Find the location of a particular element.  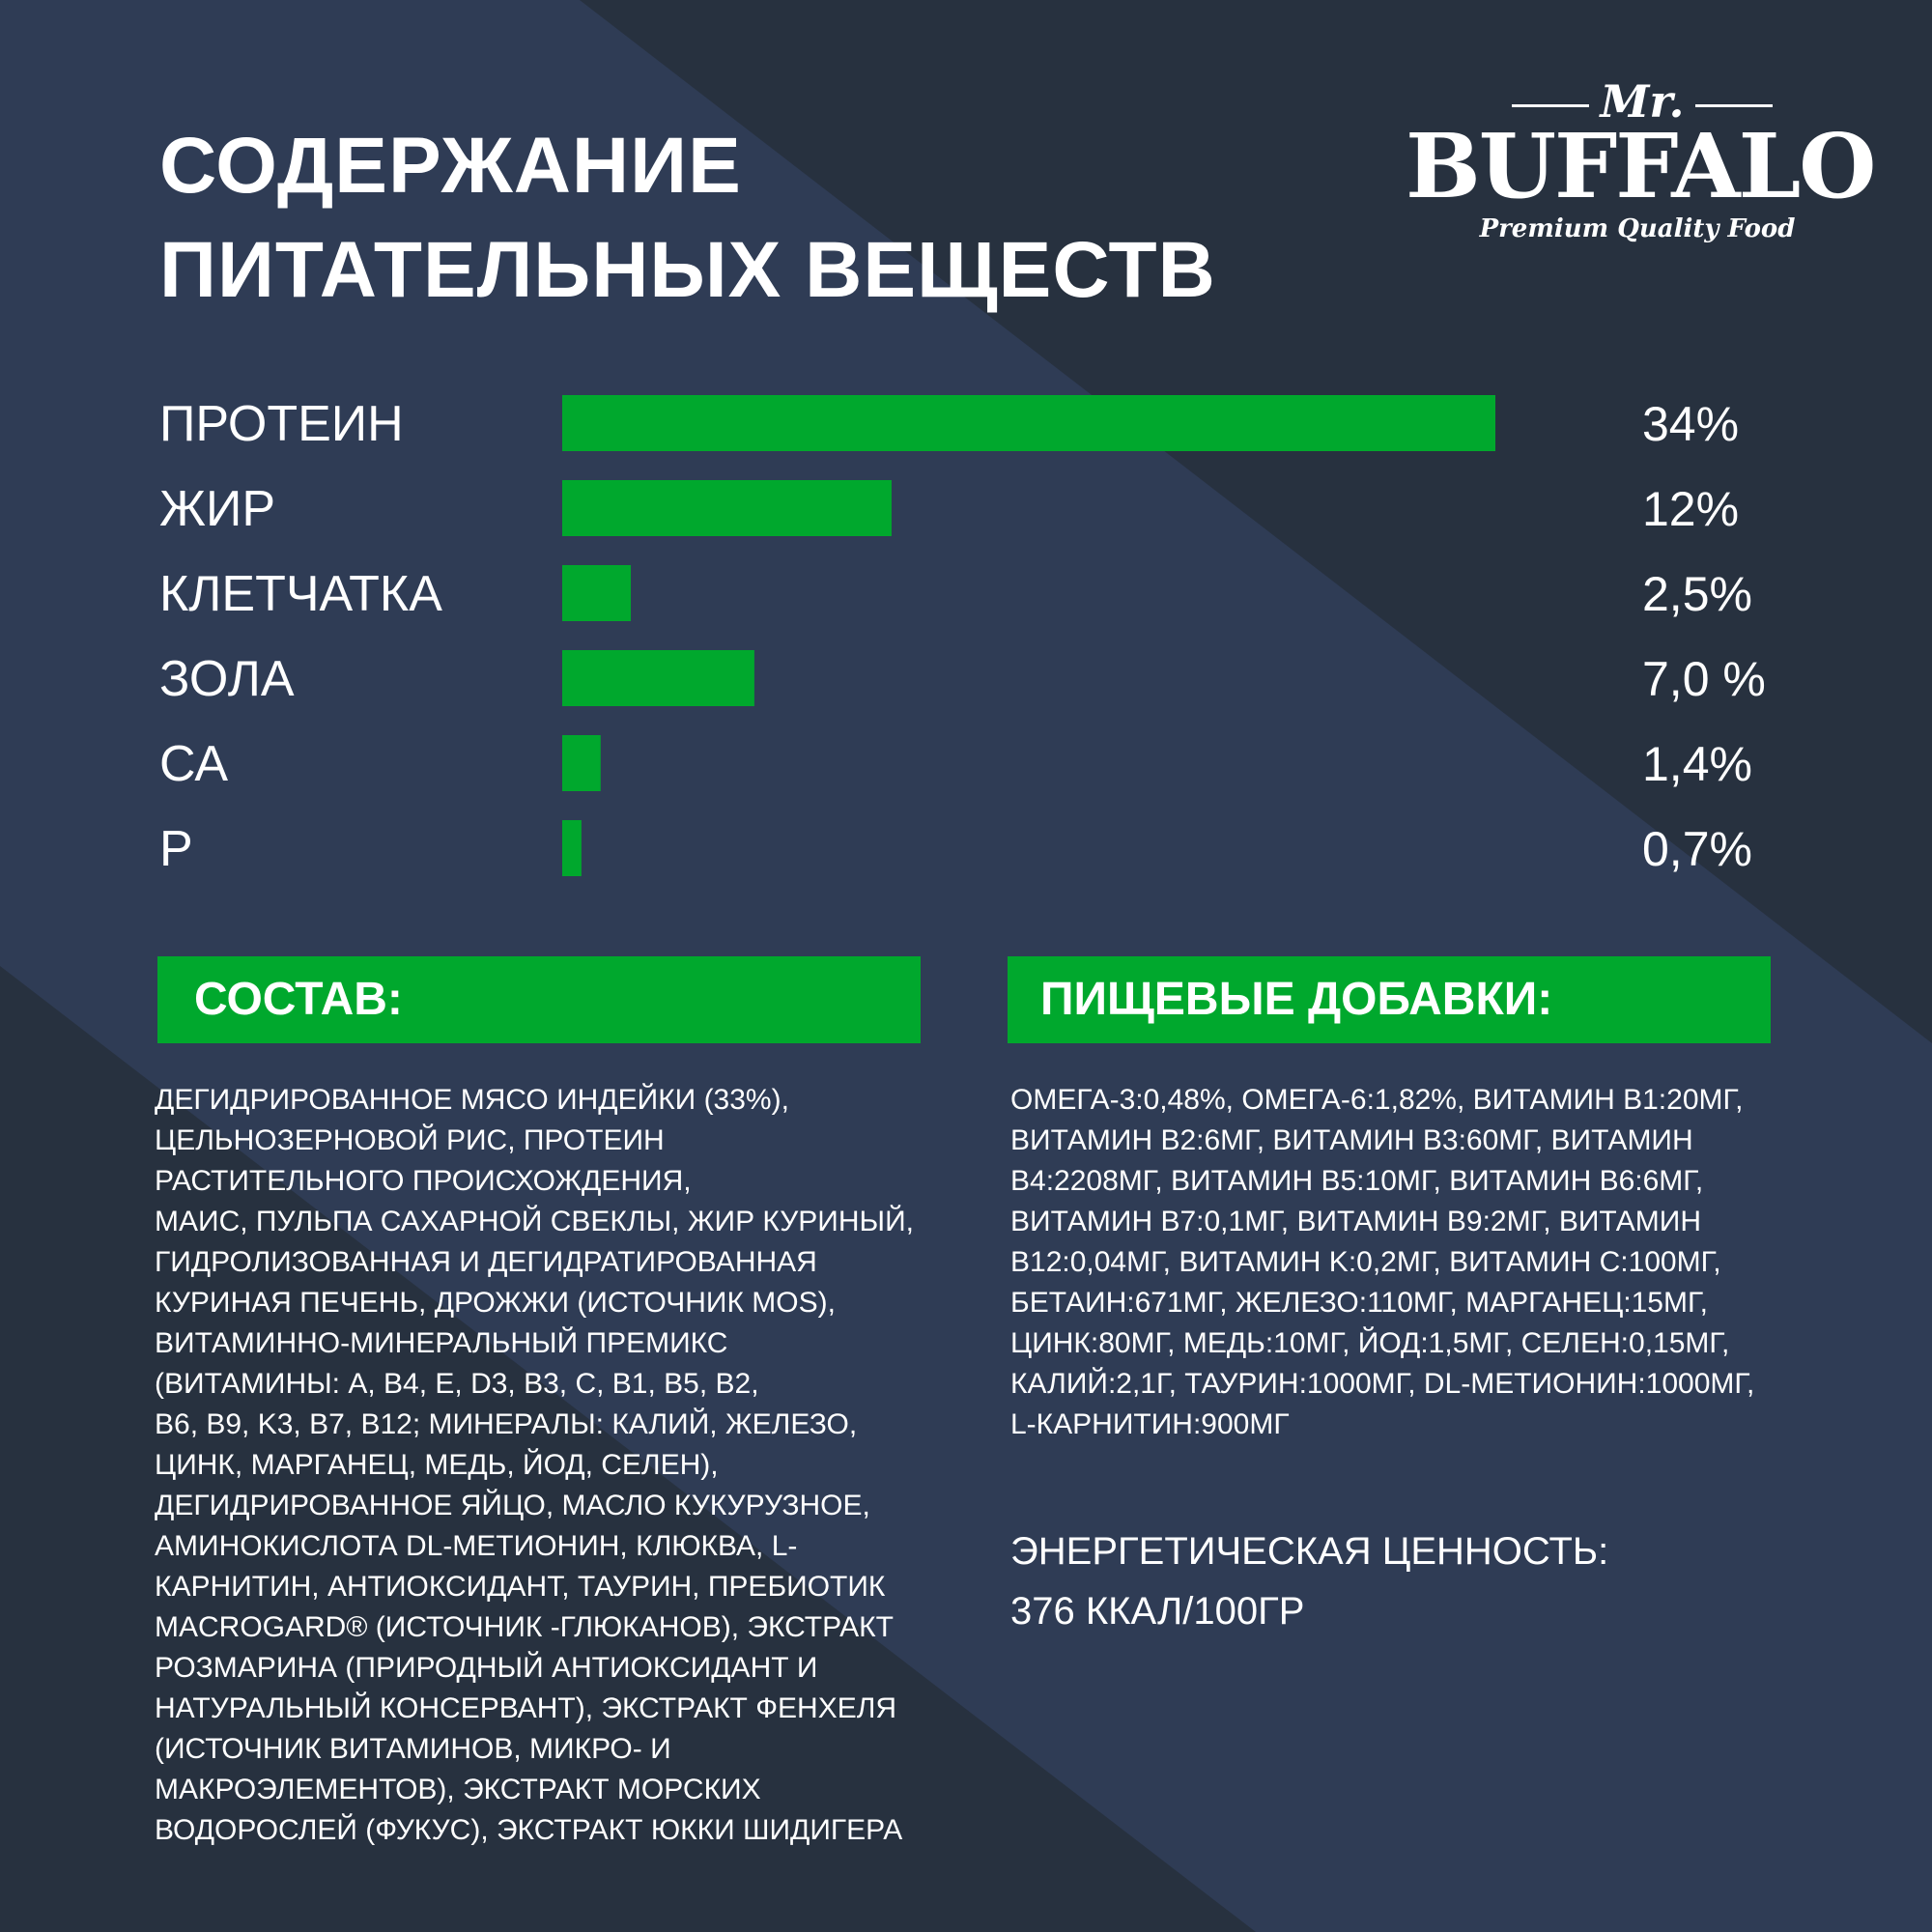

brand-logo: Mr. BUFFALO Premium Quality Food is located at coordinates (1641, 164).